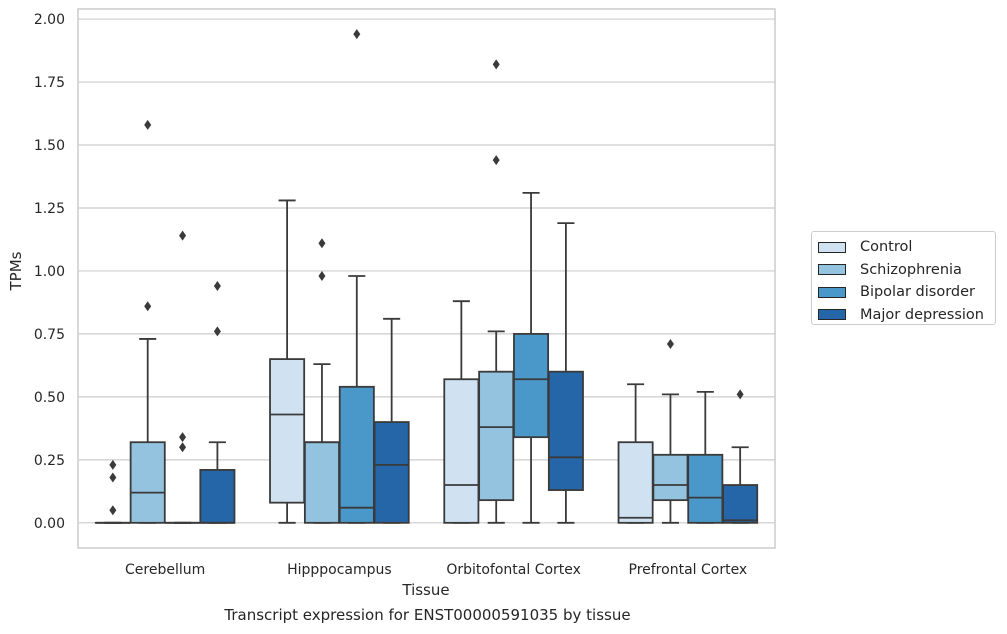 The image size is (1007, 634). I want to click on x-tick-label: Orbitofontal Cortex, so click(513, 570).